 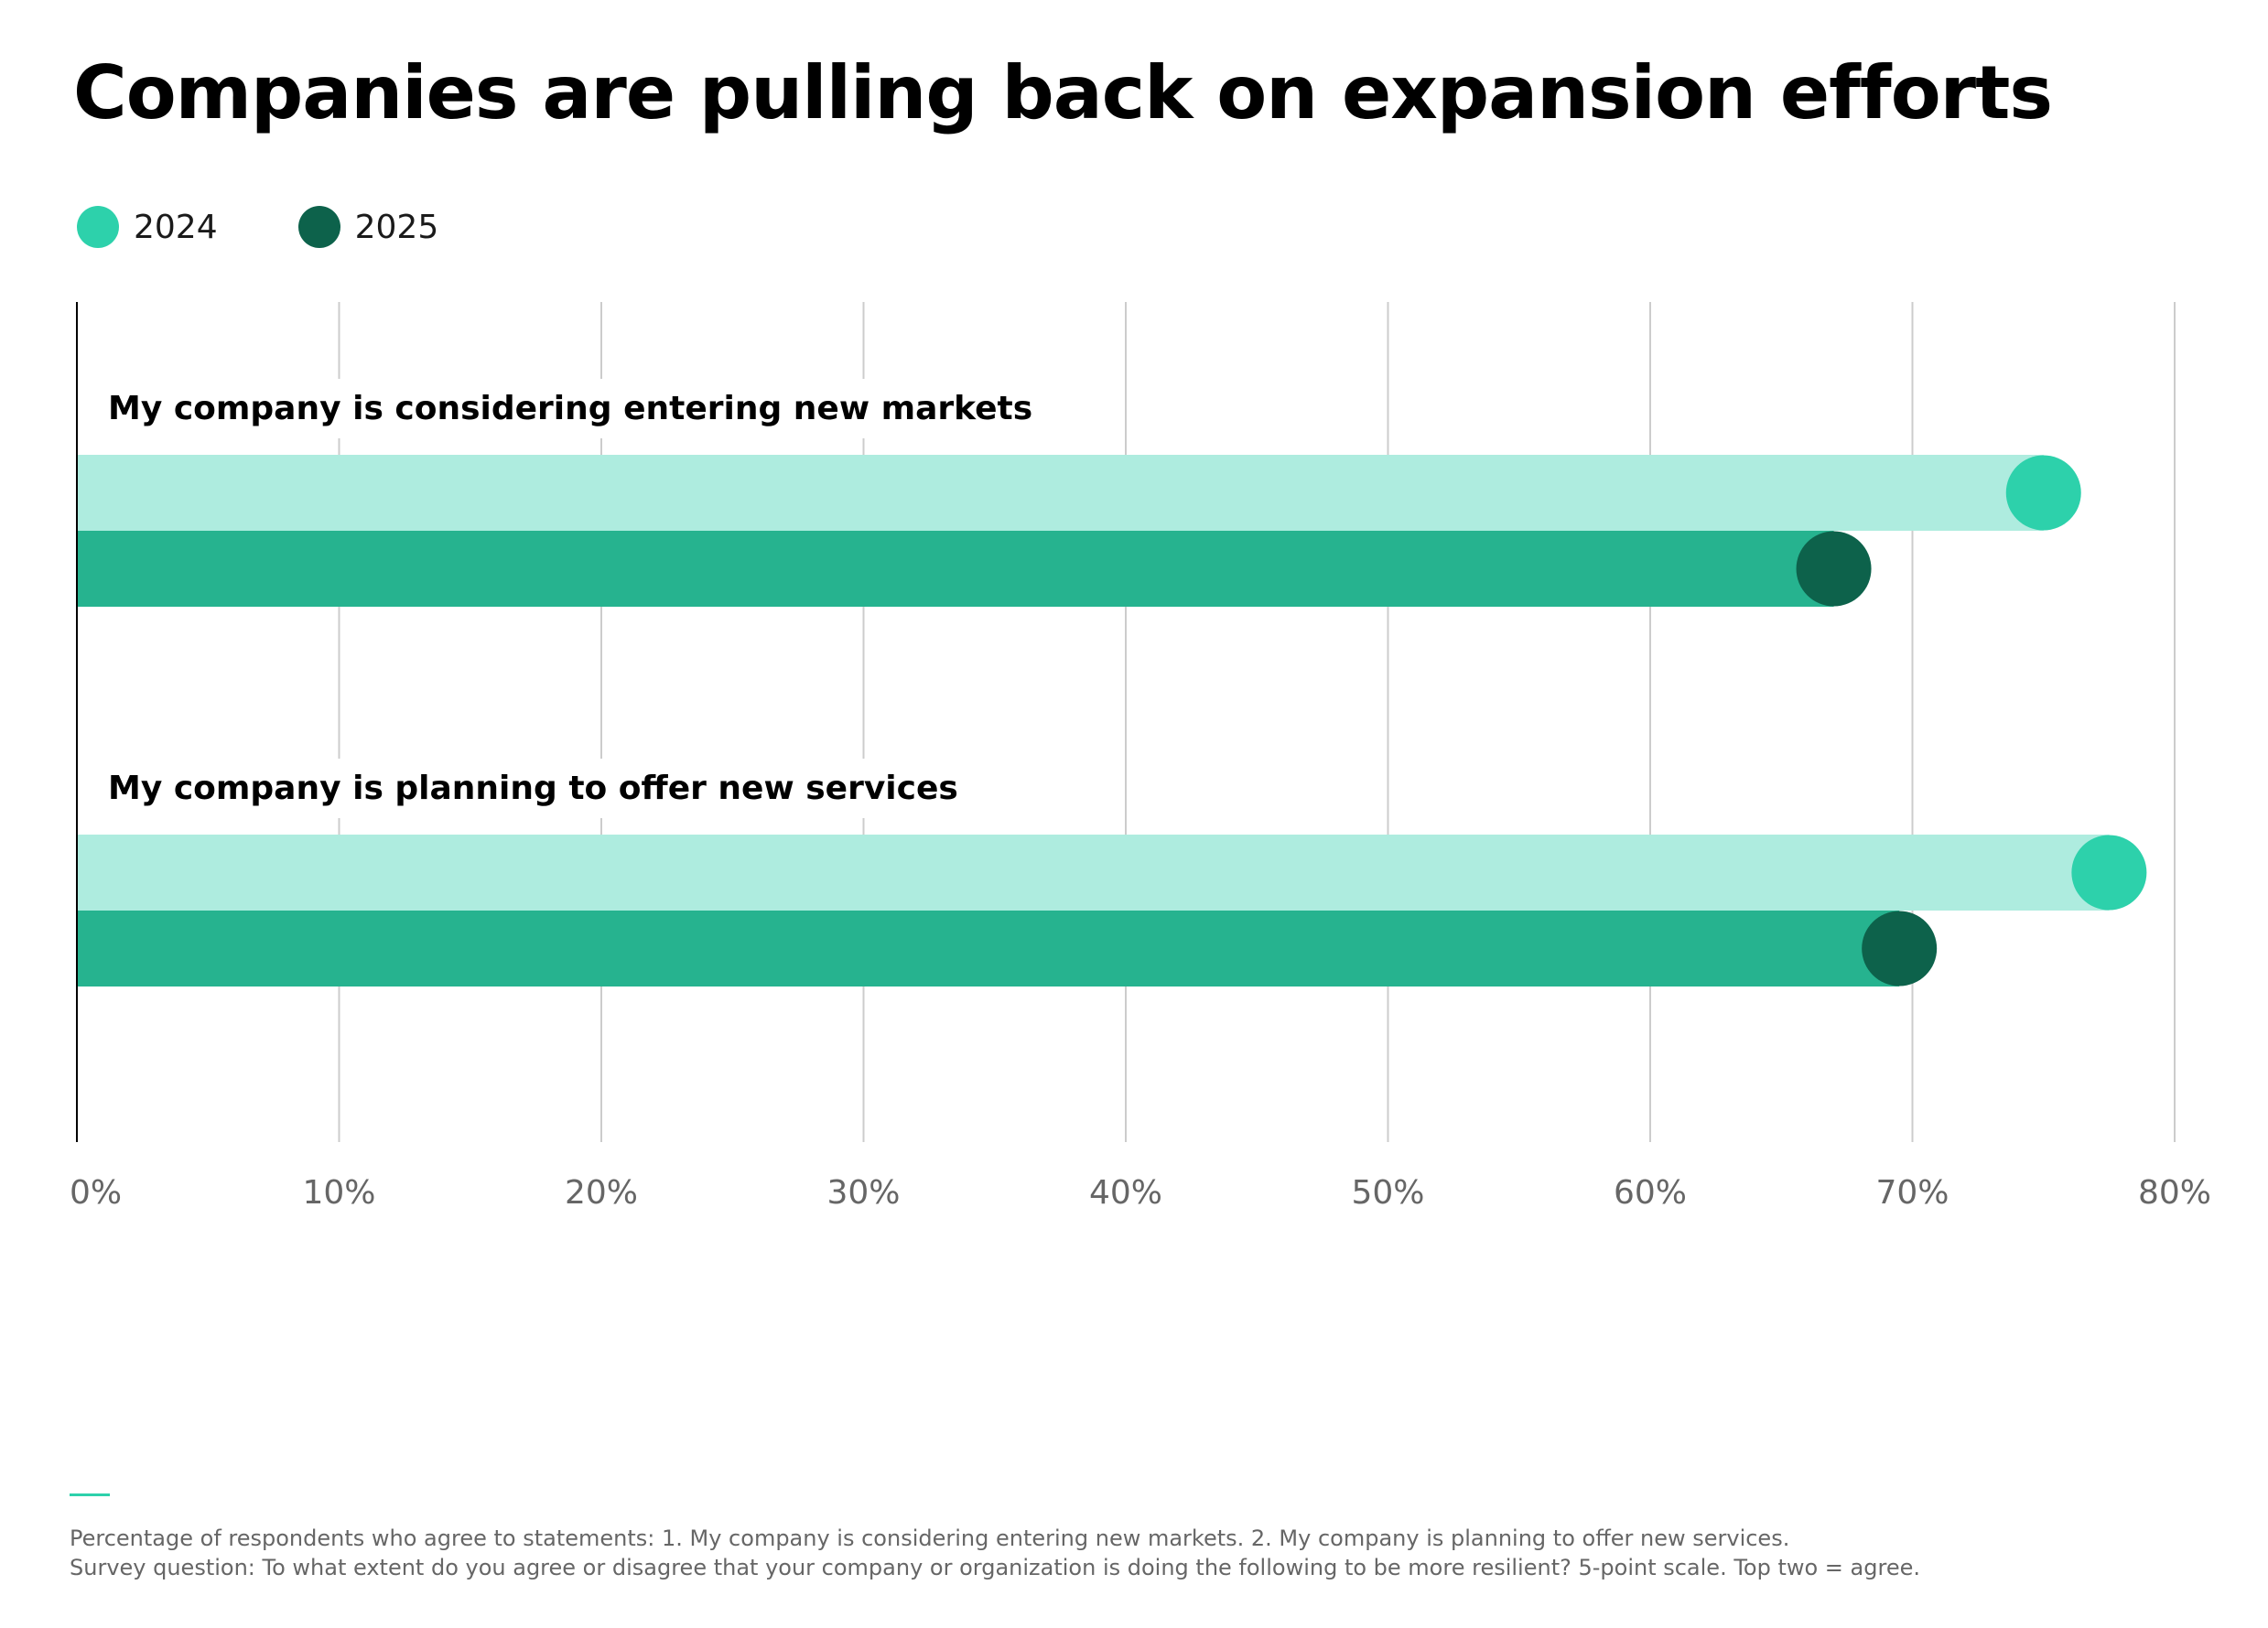 I want to click on tick-label-10: 10%, so click(x=338, y=1193).